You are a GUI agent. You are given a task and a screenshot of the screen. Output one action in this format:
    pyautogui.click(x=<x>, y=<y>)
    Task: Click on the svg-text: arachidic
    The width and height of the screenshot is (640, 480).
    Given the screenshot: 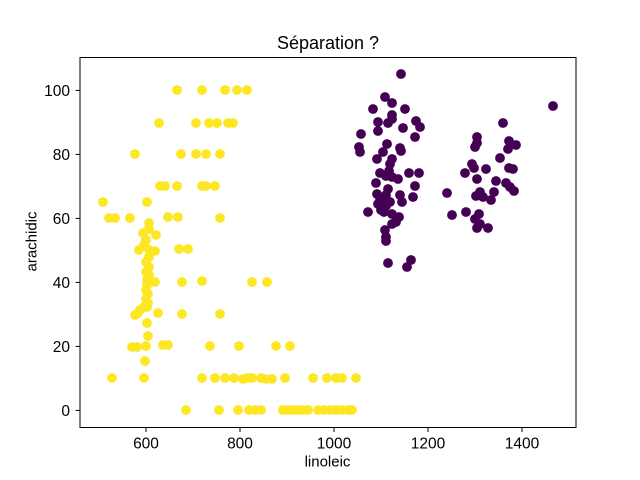 What is the action you would take?
    pyautogui.click(x=32, y=241)
    